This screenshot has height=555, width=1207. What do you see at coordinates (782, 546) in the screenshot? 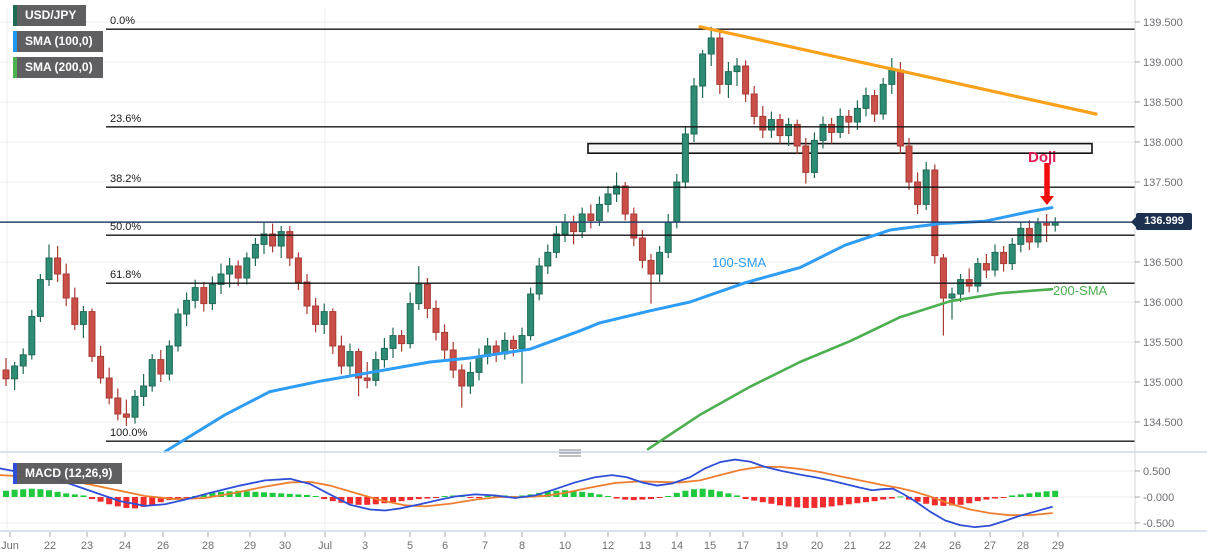
I see `date-label: 19` at bounding box center [782, 546].